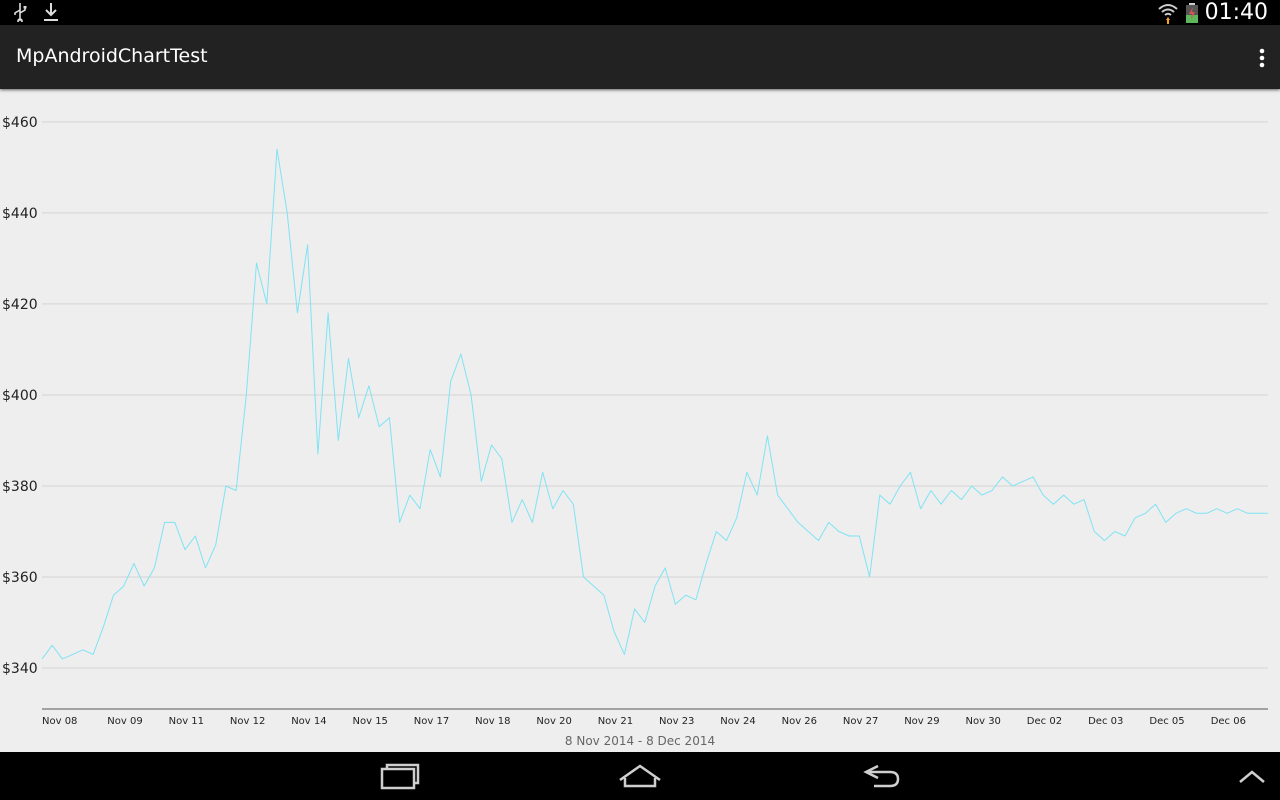  What do you see at coordinates (553, 721) in the screenshot?
I see `x-tick-label: Nov 20` at bounding box center [553, 721].